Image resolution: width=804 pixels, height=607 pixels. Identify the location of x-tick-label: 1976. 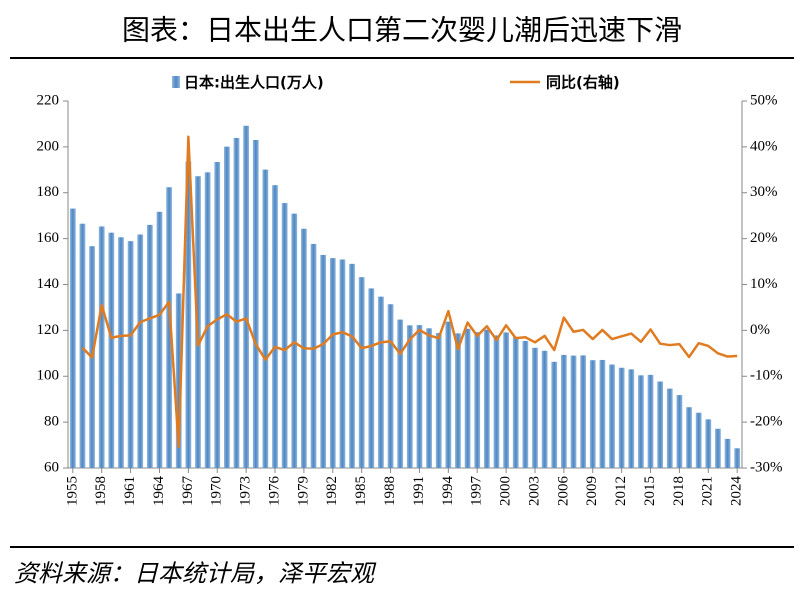
(274, 491).